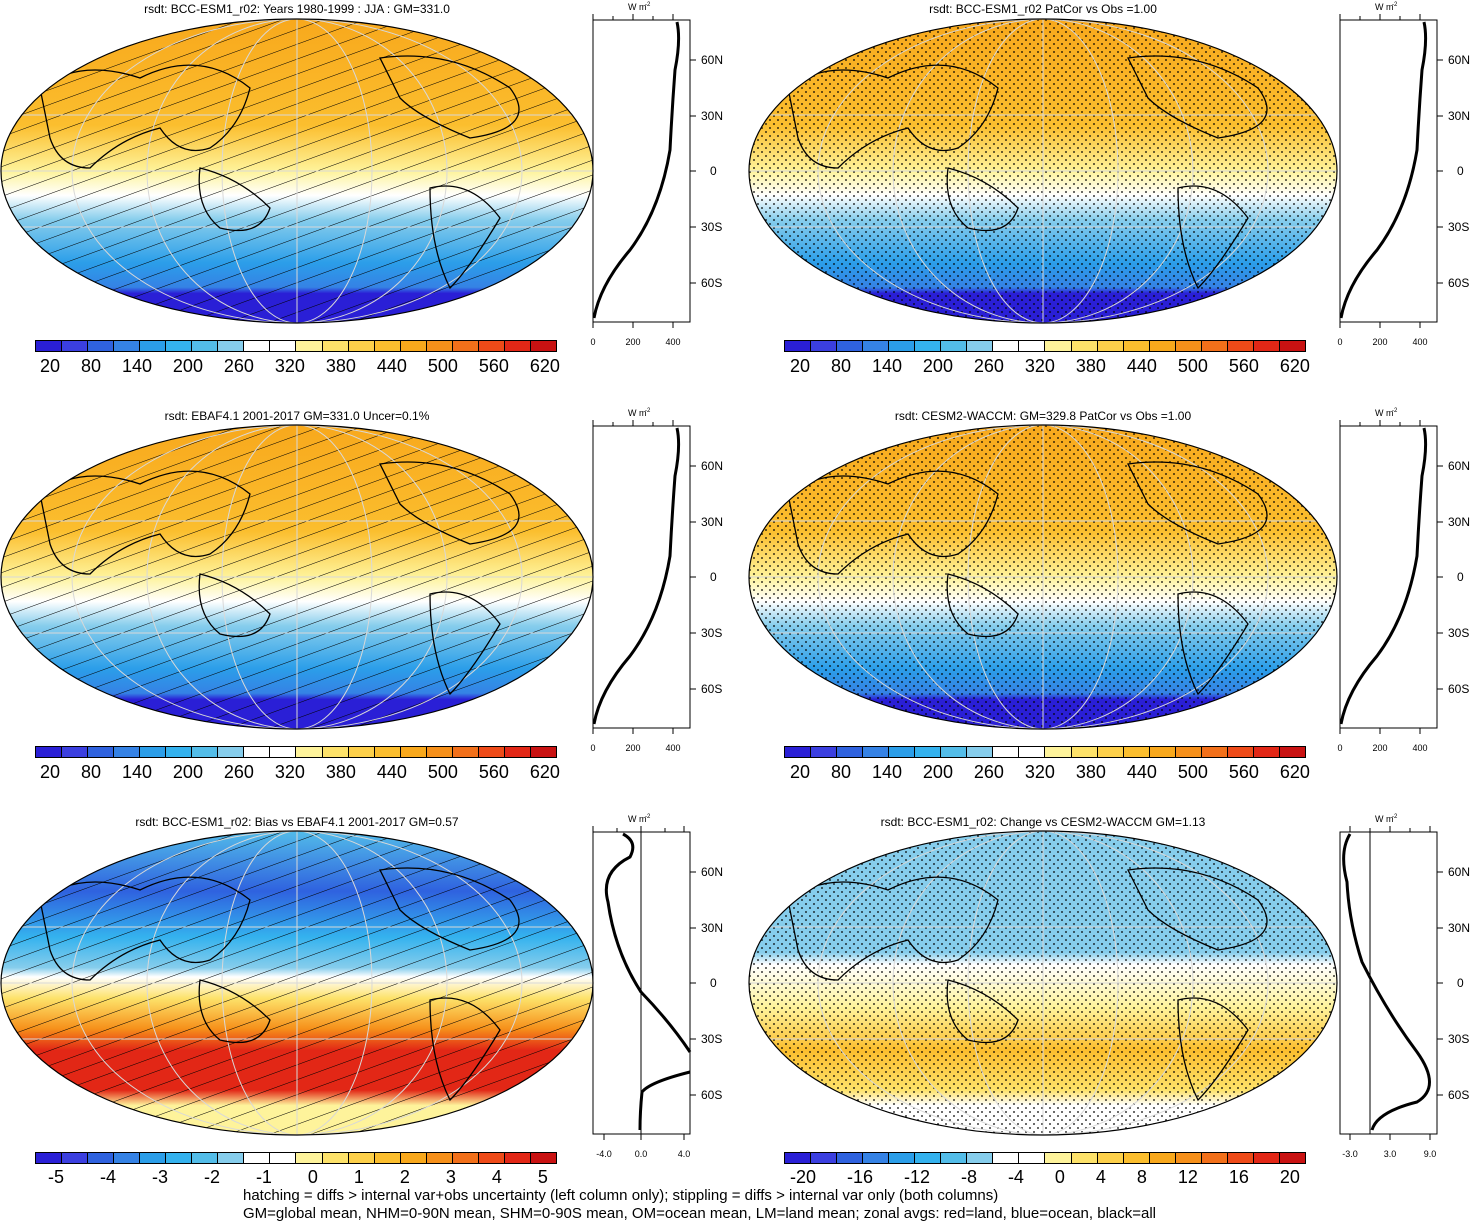  Describe the element at coordinates (657, 986) in the screenshot. I see `zonal-mean-plot: W m-2 -4.0 0.0 4.0 60N 30N 0 30S 60S` at that location.